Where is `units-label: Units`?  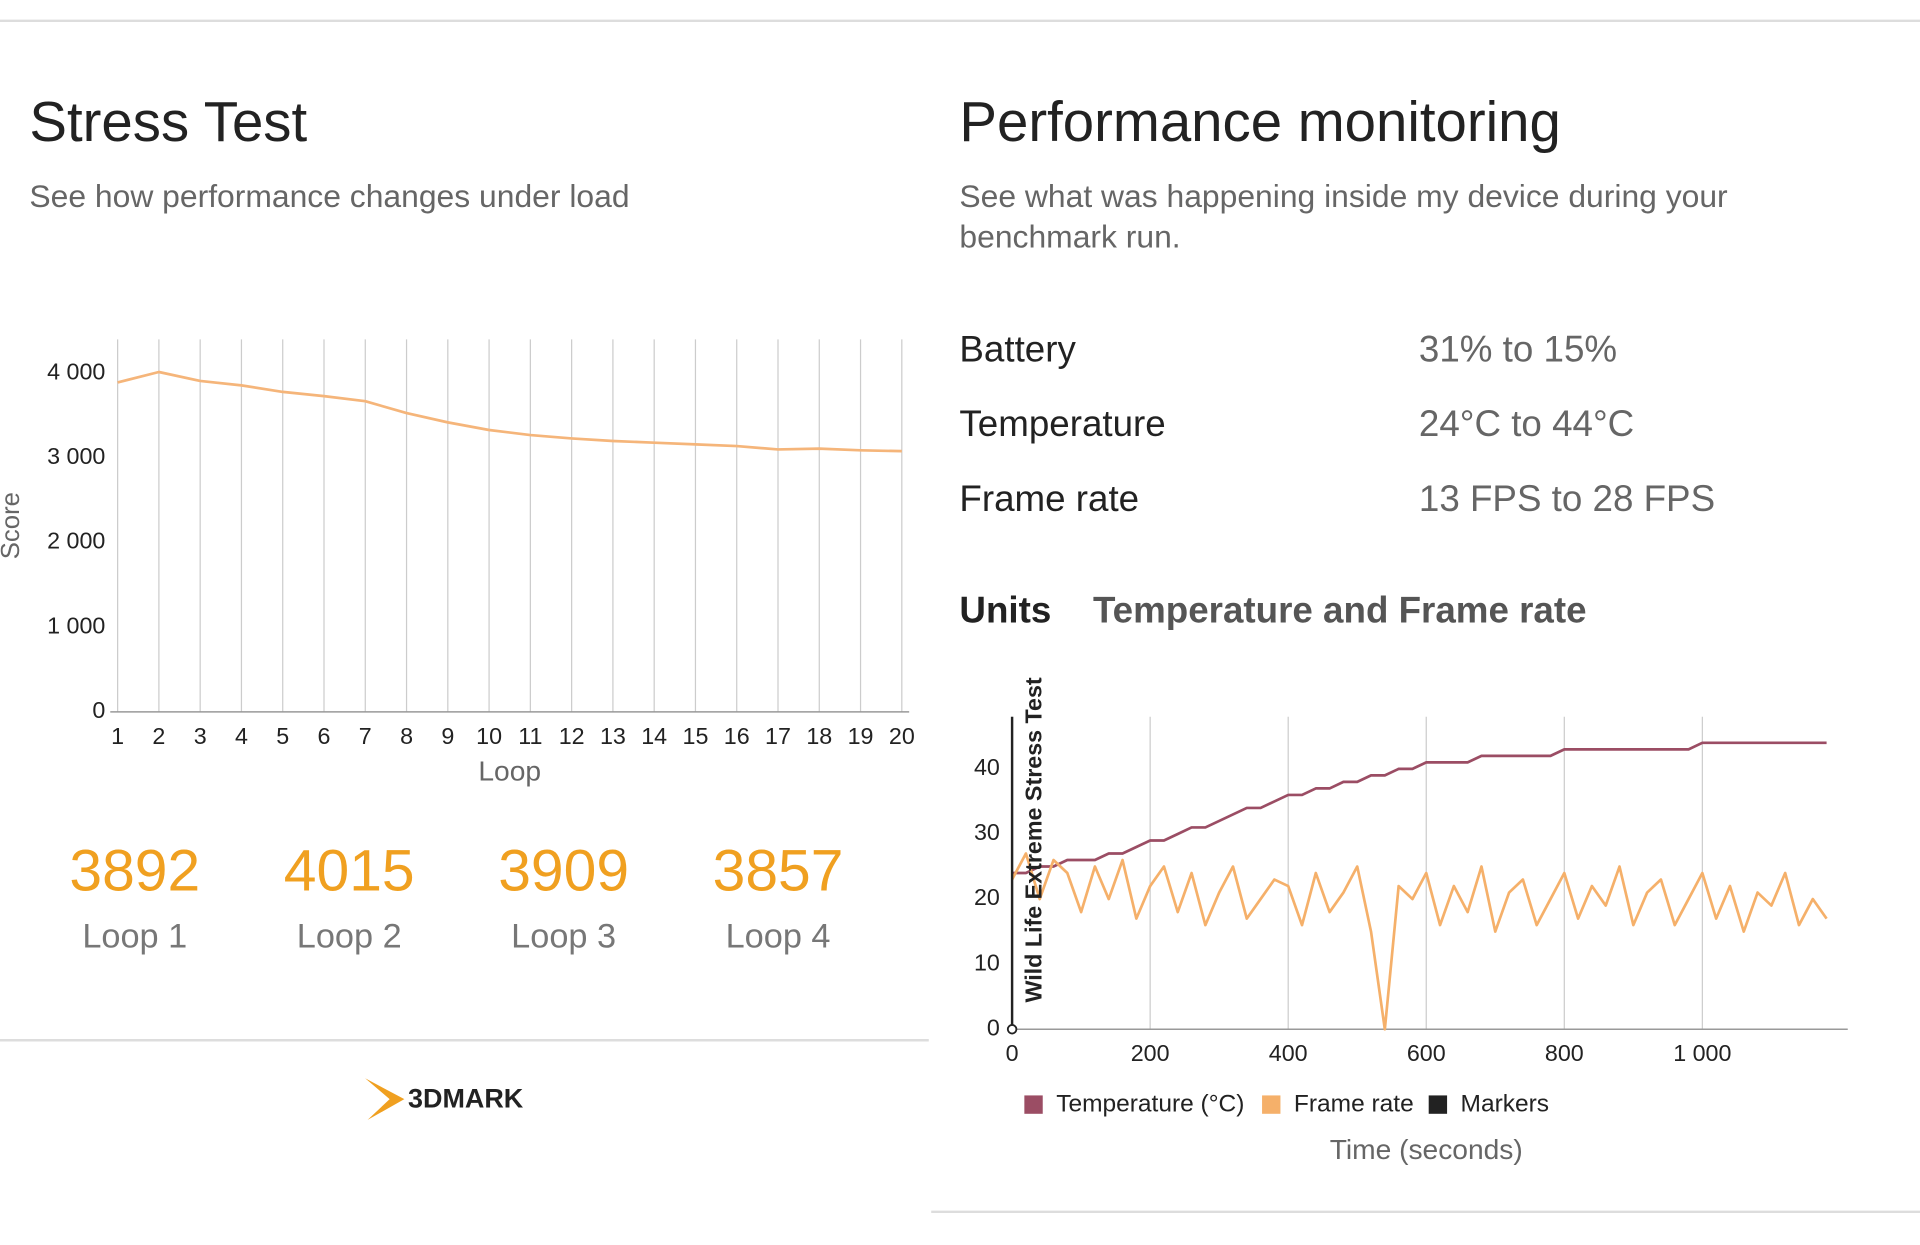
units-label: Units is located at coordinates (1005, 609).